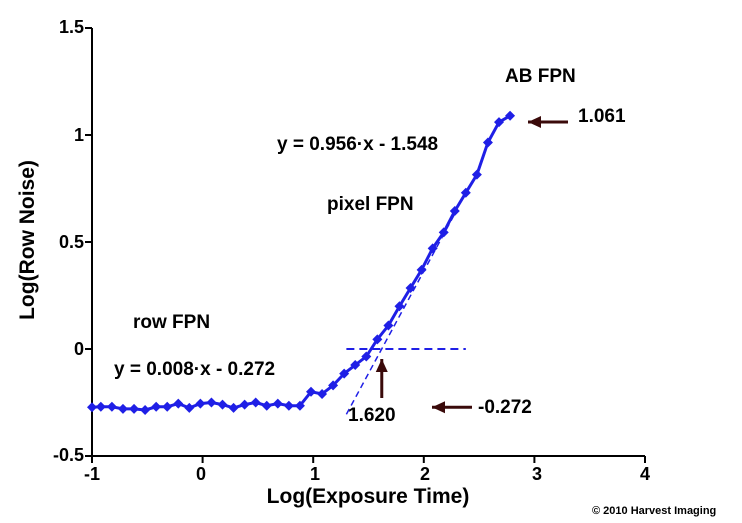  Describe the element at coordinates (654, 511) in the screenshot. I see `copyright-text: © 2010 Harvest Imaging` at that location.